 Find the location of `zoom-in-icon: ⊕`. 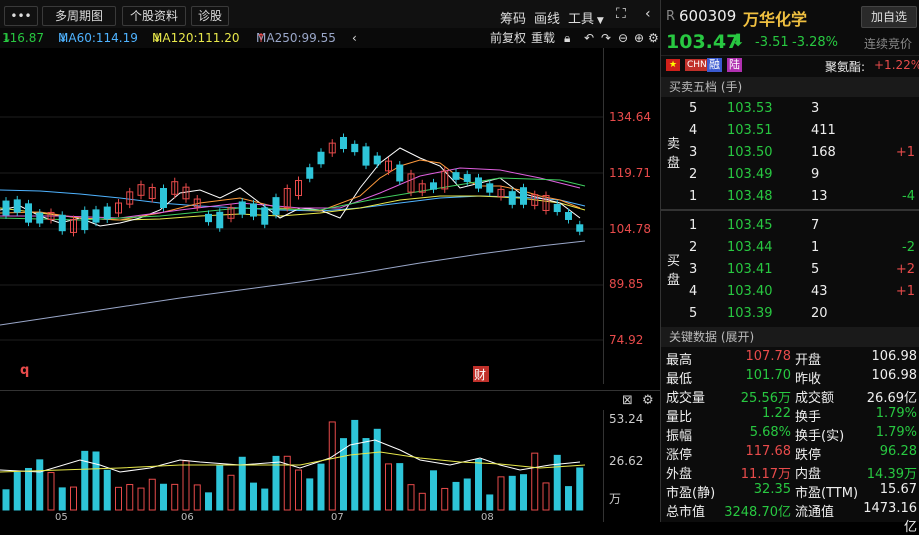

zoom-in-icon: ⊕ is located at coordinates (639, 38).